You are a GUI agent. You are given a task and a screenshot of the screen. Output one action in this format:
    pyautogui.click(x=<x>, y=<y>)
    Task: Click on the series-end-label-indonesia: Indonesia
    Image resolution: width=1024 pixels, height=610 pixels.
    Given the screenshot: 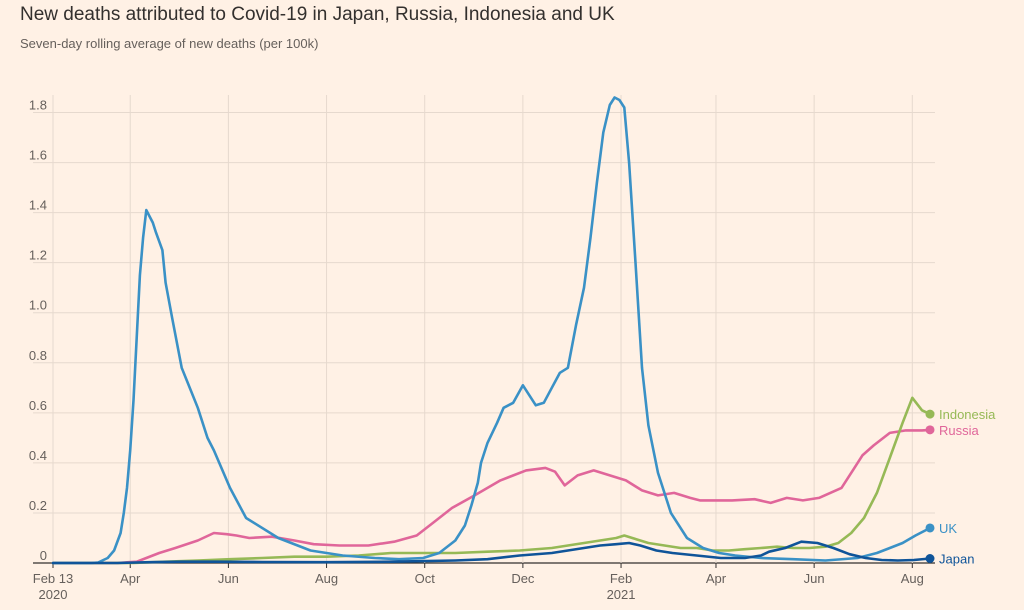 What is the action you would take?
    pyautogui.click(x=967, y=414)
    